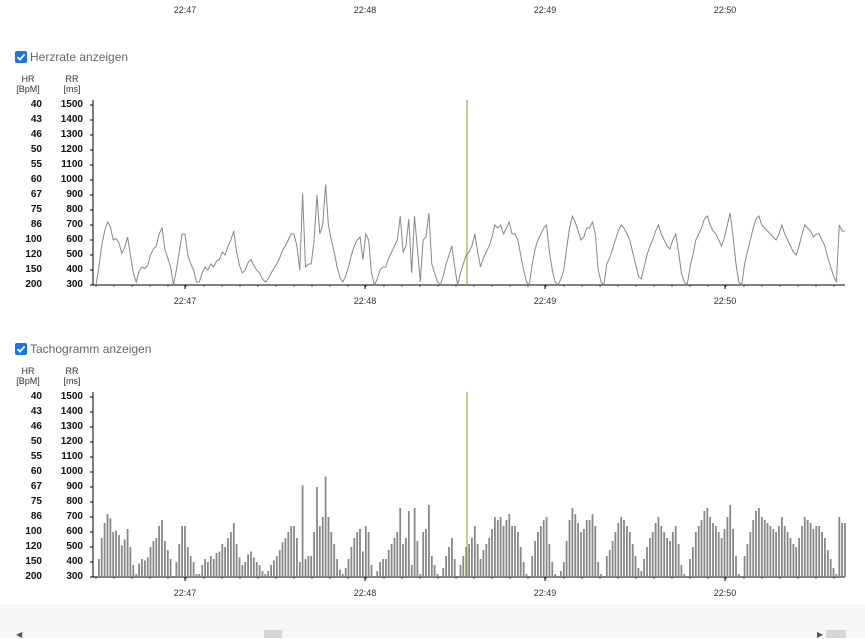 The width and height of the screenshot is (865, 639). I want to click on herzrate-toggle: Herzrate anzeigen, so click(71, 57).